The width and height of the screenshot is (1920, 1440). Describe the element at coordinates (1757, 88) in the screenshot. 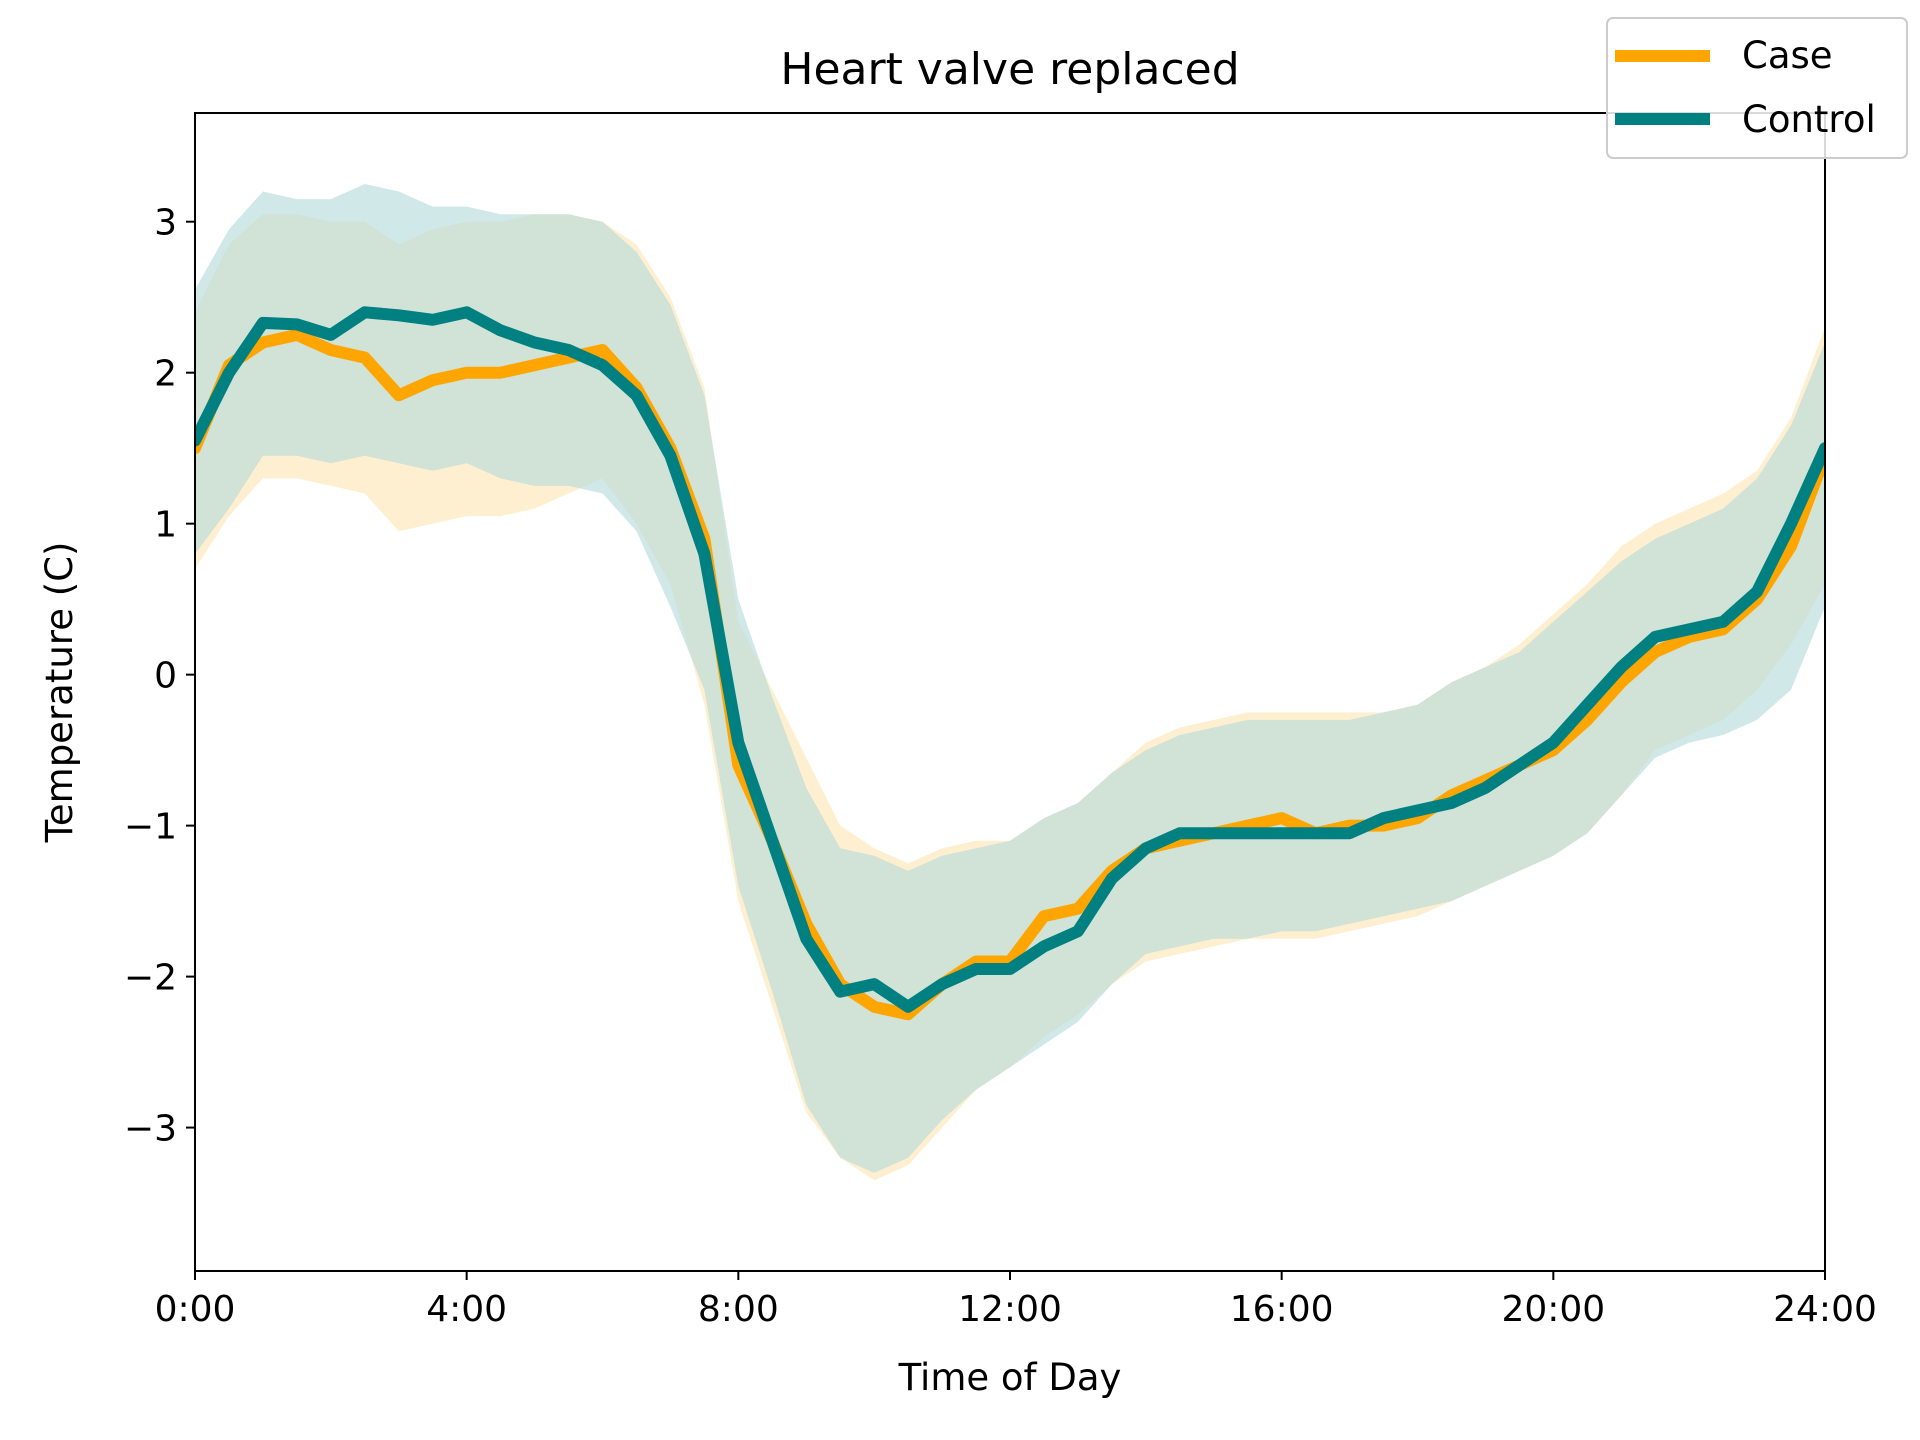

I see `legend: Case Control` at that location.